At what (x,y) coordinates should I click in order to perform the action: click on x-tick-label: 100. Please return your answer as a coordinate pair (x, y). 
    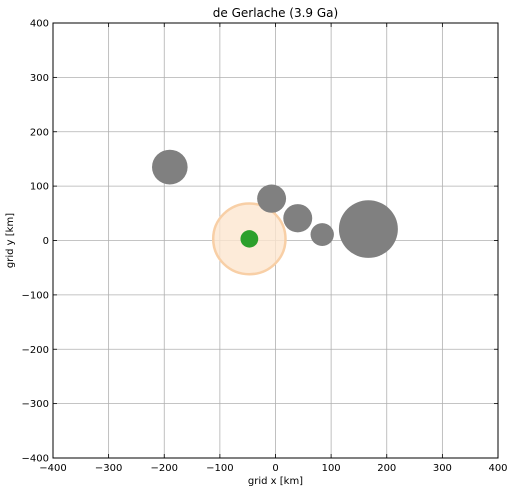
    Looking at the image, I should click on (331, 468).